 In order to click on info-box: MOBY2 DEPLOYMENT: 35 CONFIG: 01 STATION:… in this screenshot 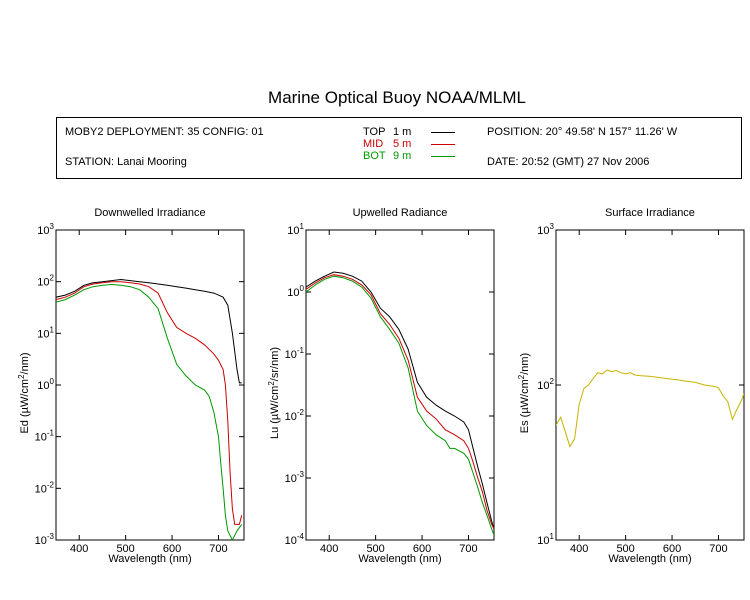, I will do `click(399, 148)`.